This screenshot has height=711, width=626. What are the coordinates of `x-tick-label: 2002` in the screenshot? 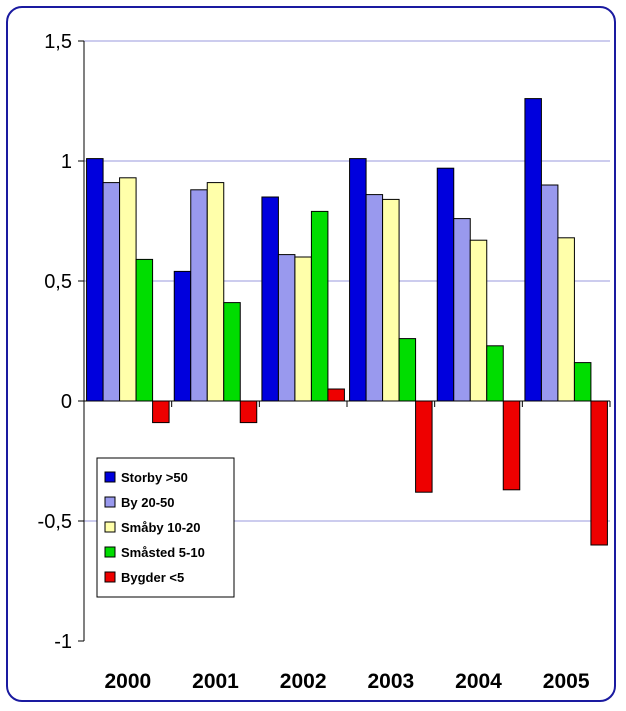 It's located at (303, 681).